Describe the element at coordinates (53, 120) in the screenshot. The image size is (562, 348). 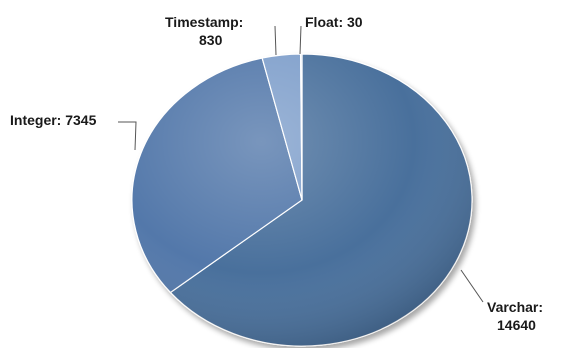
I see `data-label-integer: Integer: 7345` at that location.